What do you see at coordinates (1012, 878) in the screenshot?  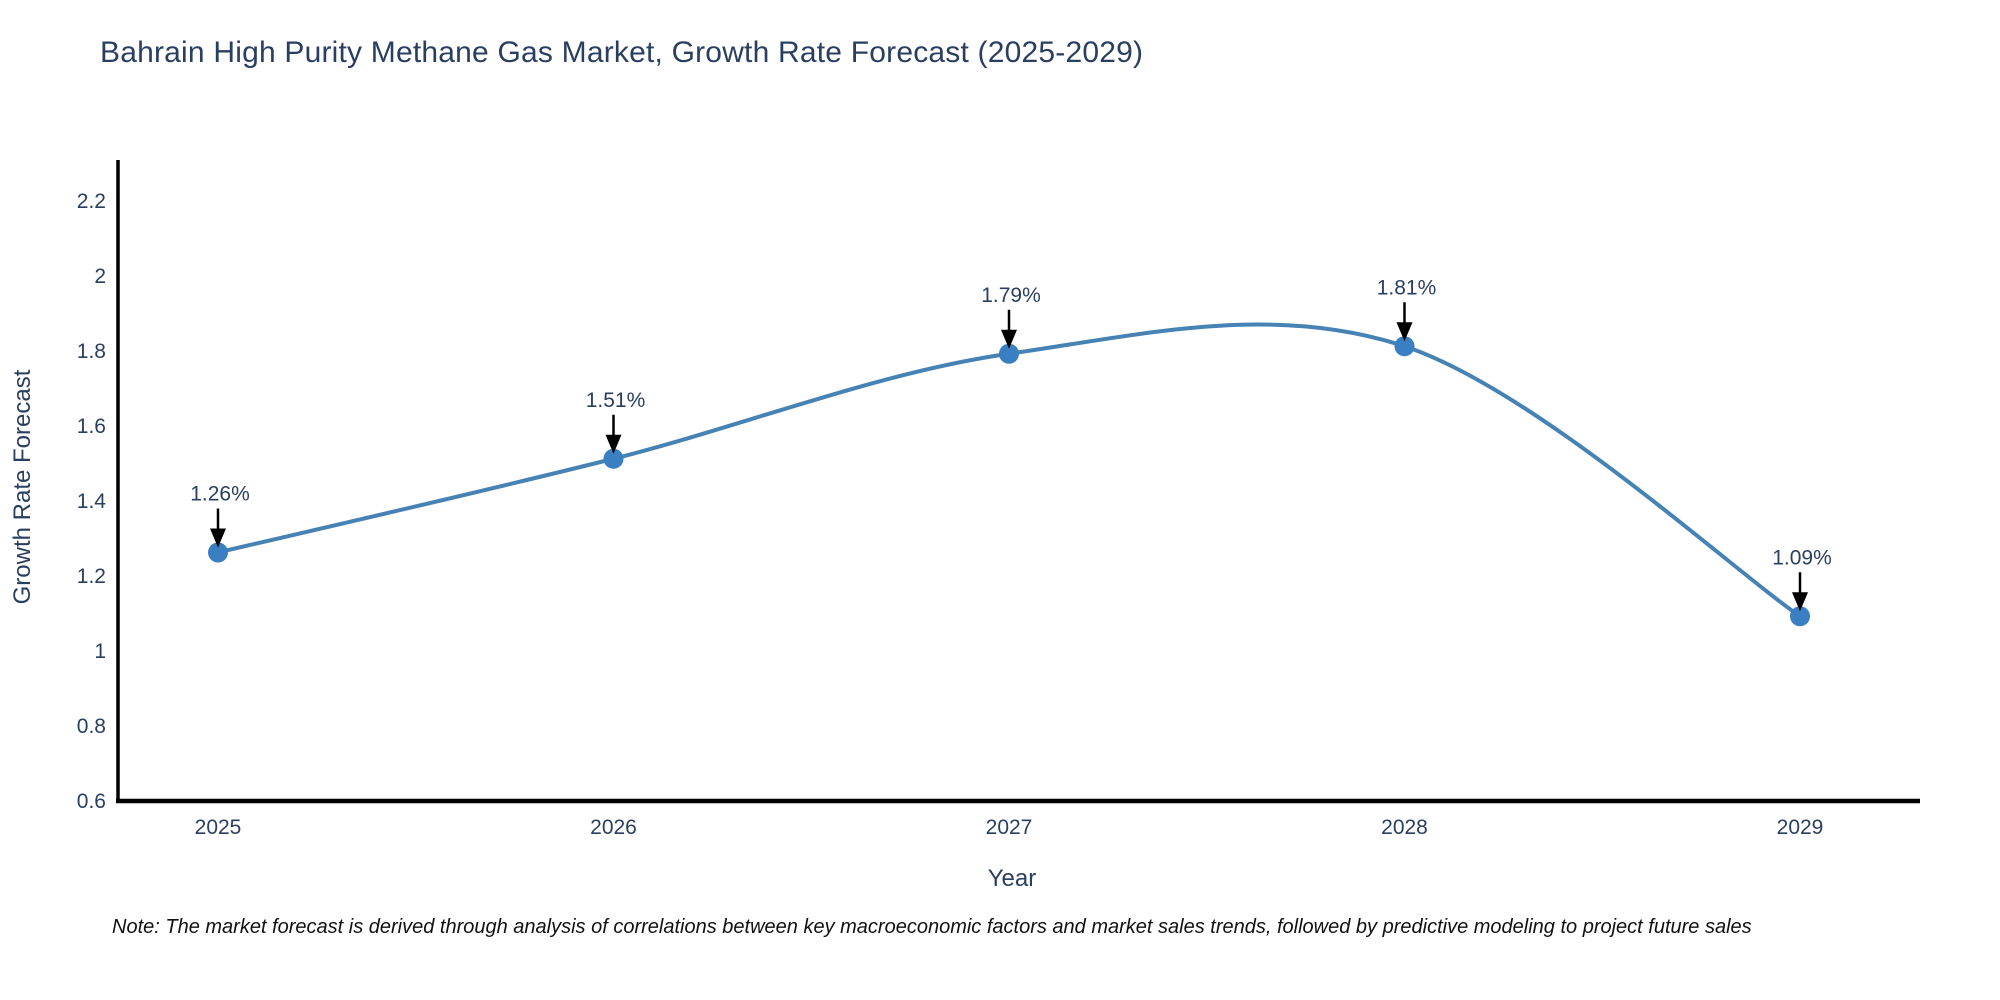 I see `x-axis-title: Year` at bounding box center [1012, 878].